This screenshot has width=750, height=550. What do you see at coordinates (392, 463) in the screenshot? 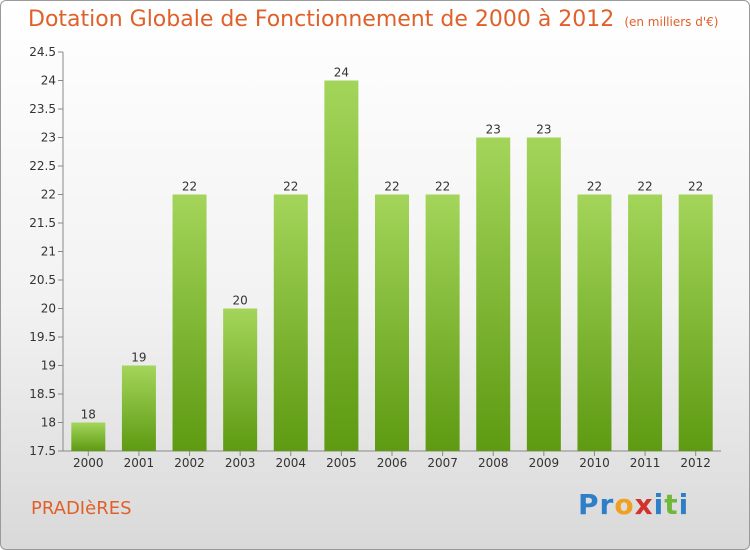
I see `x-tick-label-2006: 2006` at bounding box center [392, 463].